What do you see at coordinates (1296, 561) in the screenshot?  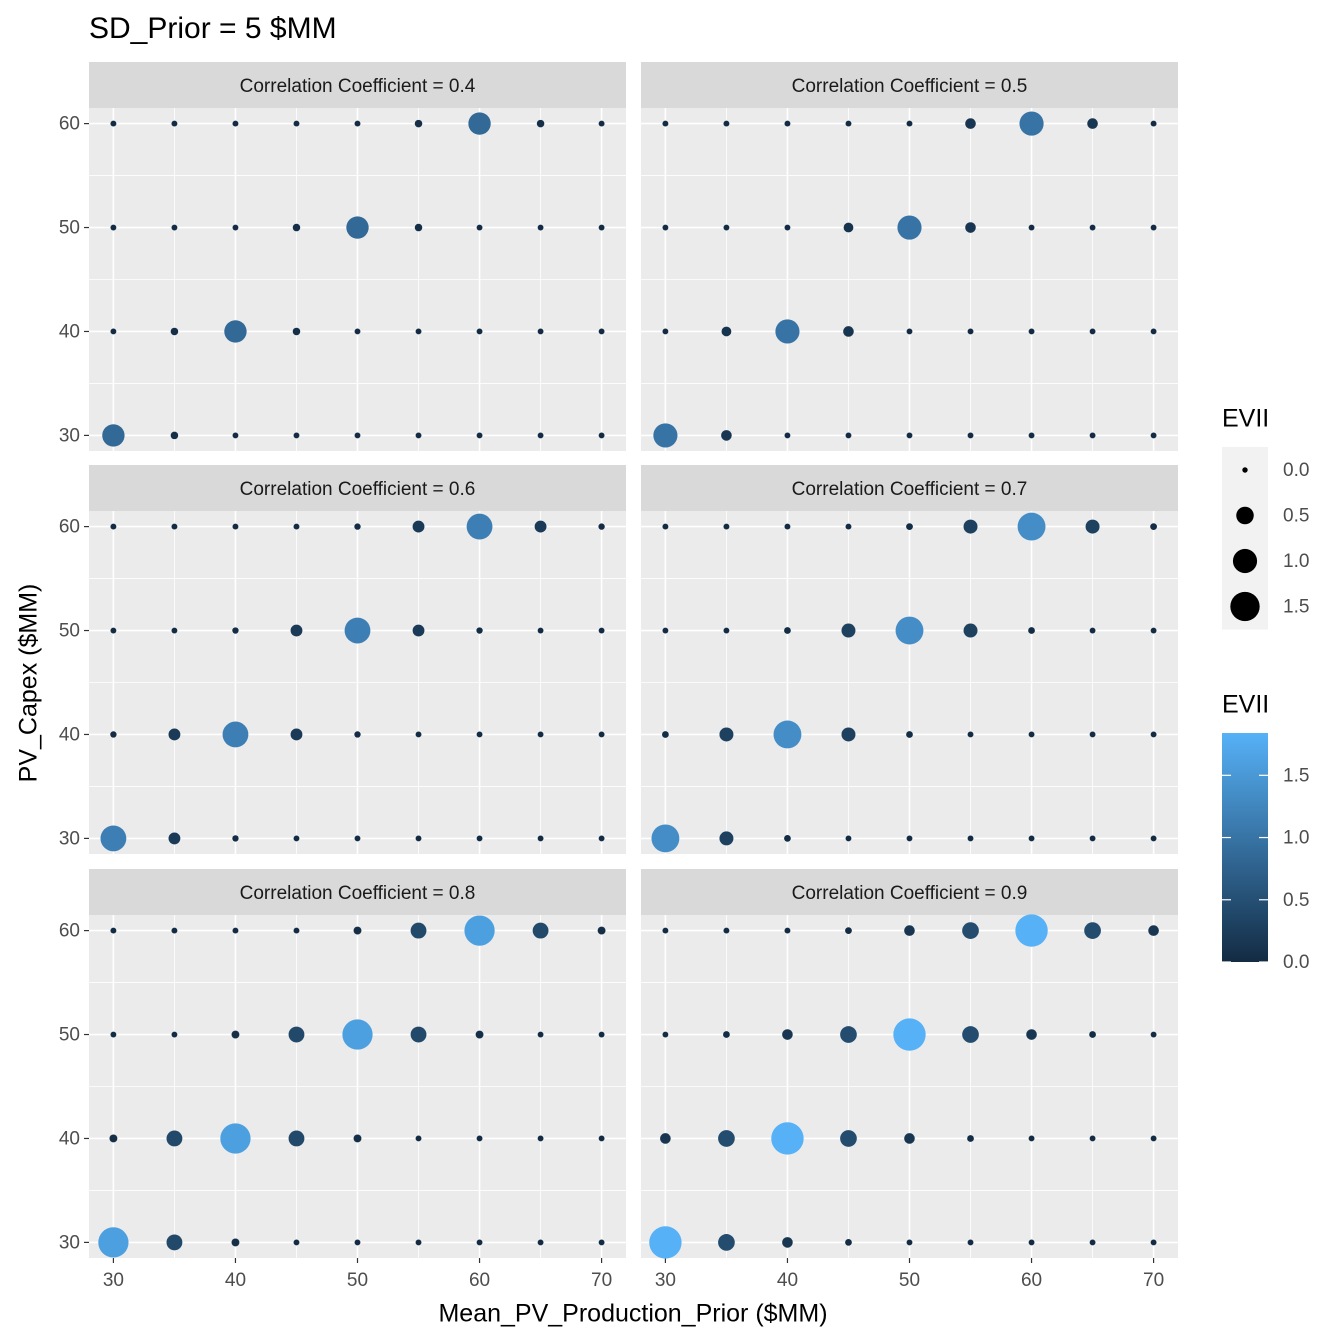 I see `legend-label: 1.0` at bounding box center [1296, 561].